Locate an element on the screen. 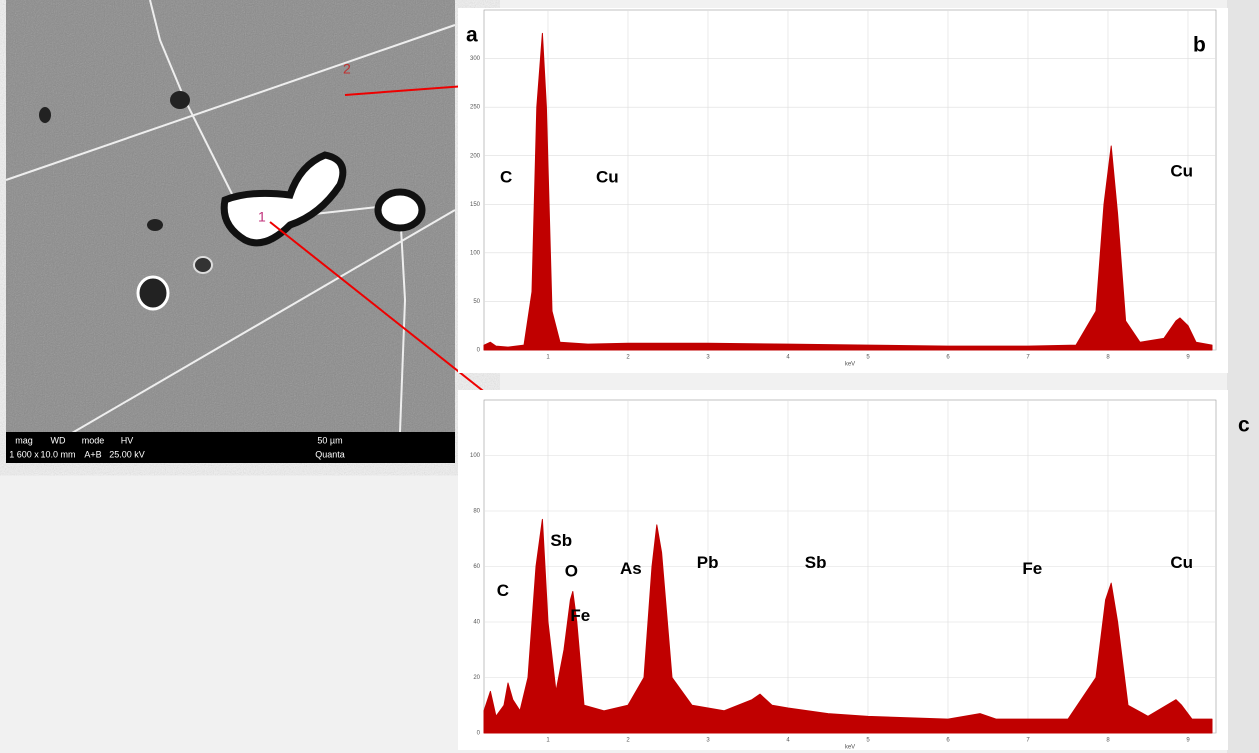  side-strip is located at coordinates (1243, 376).